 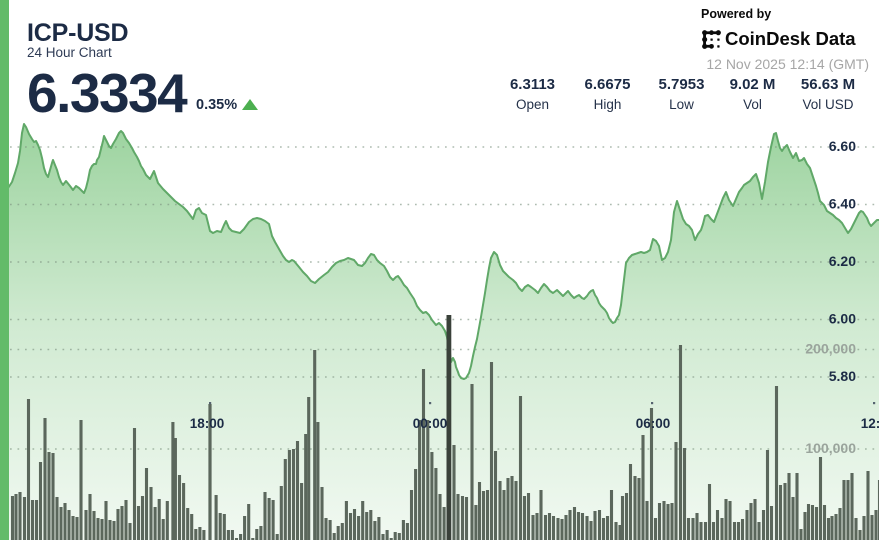 I want to click on svg-text: 12:00, so click(x=870, y=423).